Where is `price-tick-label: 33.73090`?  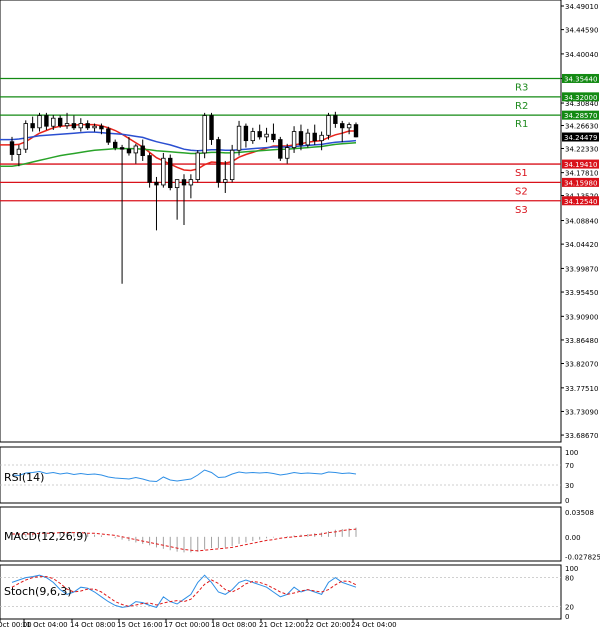
price-tick-label: 33.73090 is located at coordinates (581, 412).